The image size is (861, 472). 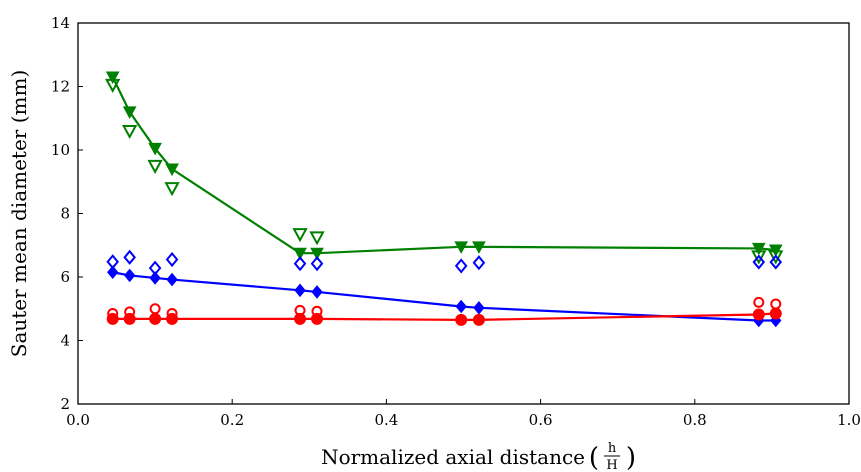 I want to click on x-tick-label: 0.8, so click(x=695, y=420).